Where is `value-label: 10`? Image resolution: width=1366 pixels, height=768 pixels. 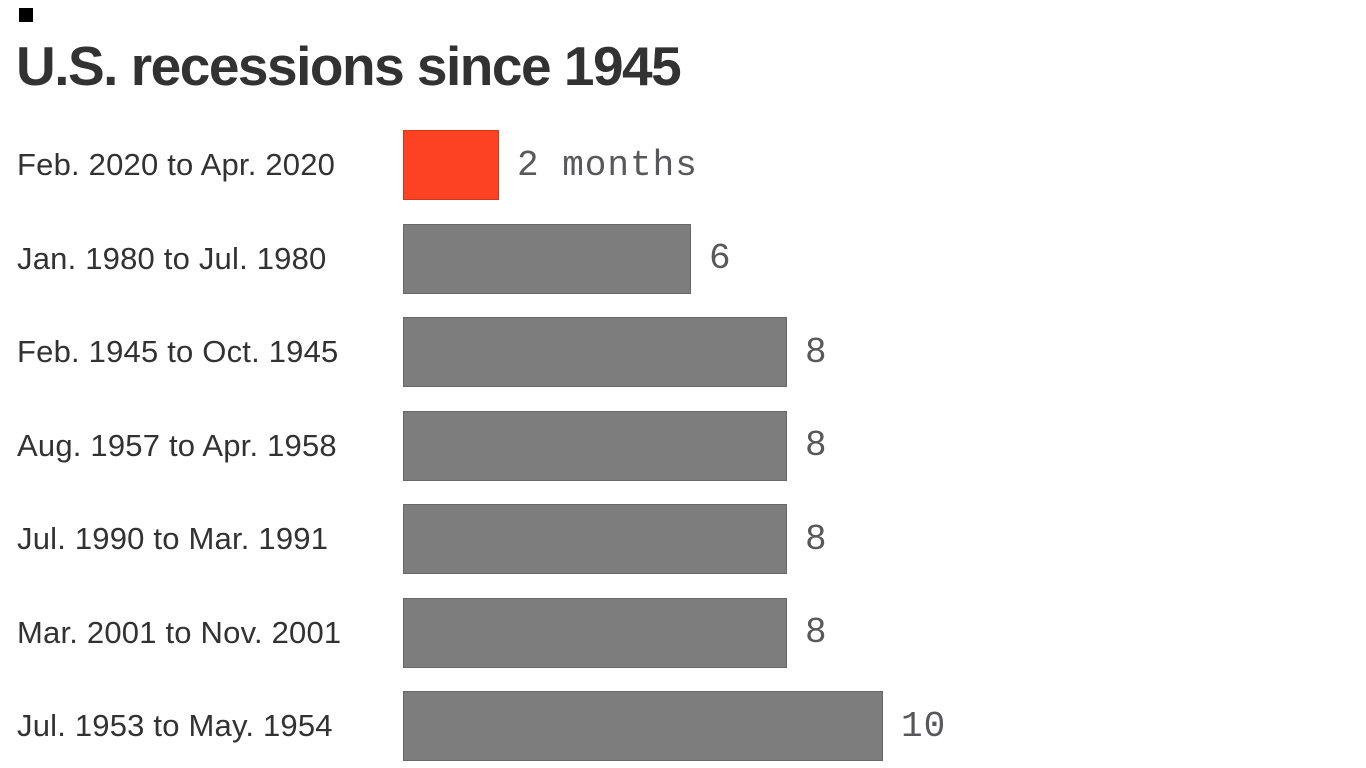
value-label: 10 is located at coordinates (924, 726).